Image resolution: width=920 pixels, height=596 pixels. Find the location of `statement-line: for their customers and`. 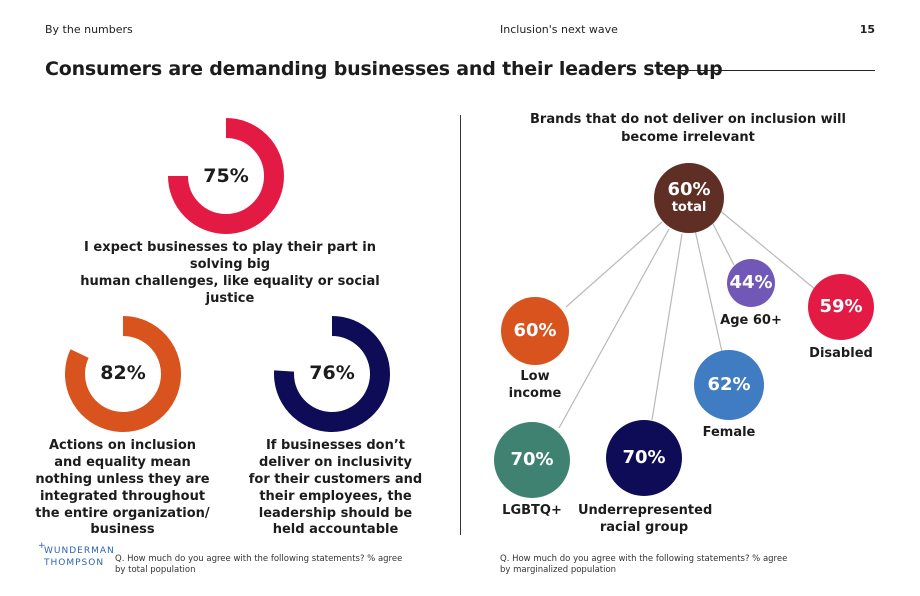

statement-line: for their customers and is located at coordinates (335, 479).